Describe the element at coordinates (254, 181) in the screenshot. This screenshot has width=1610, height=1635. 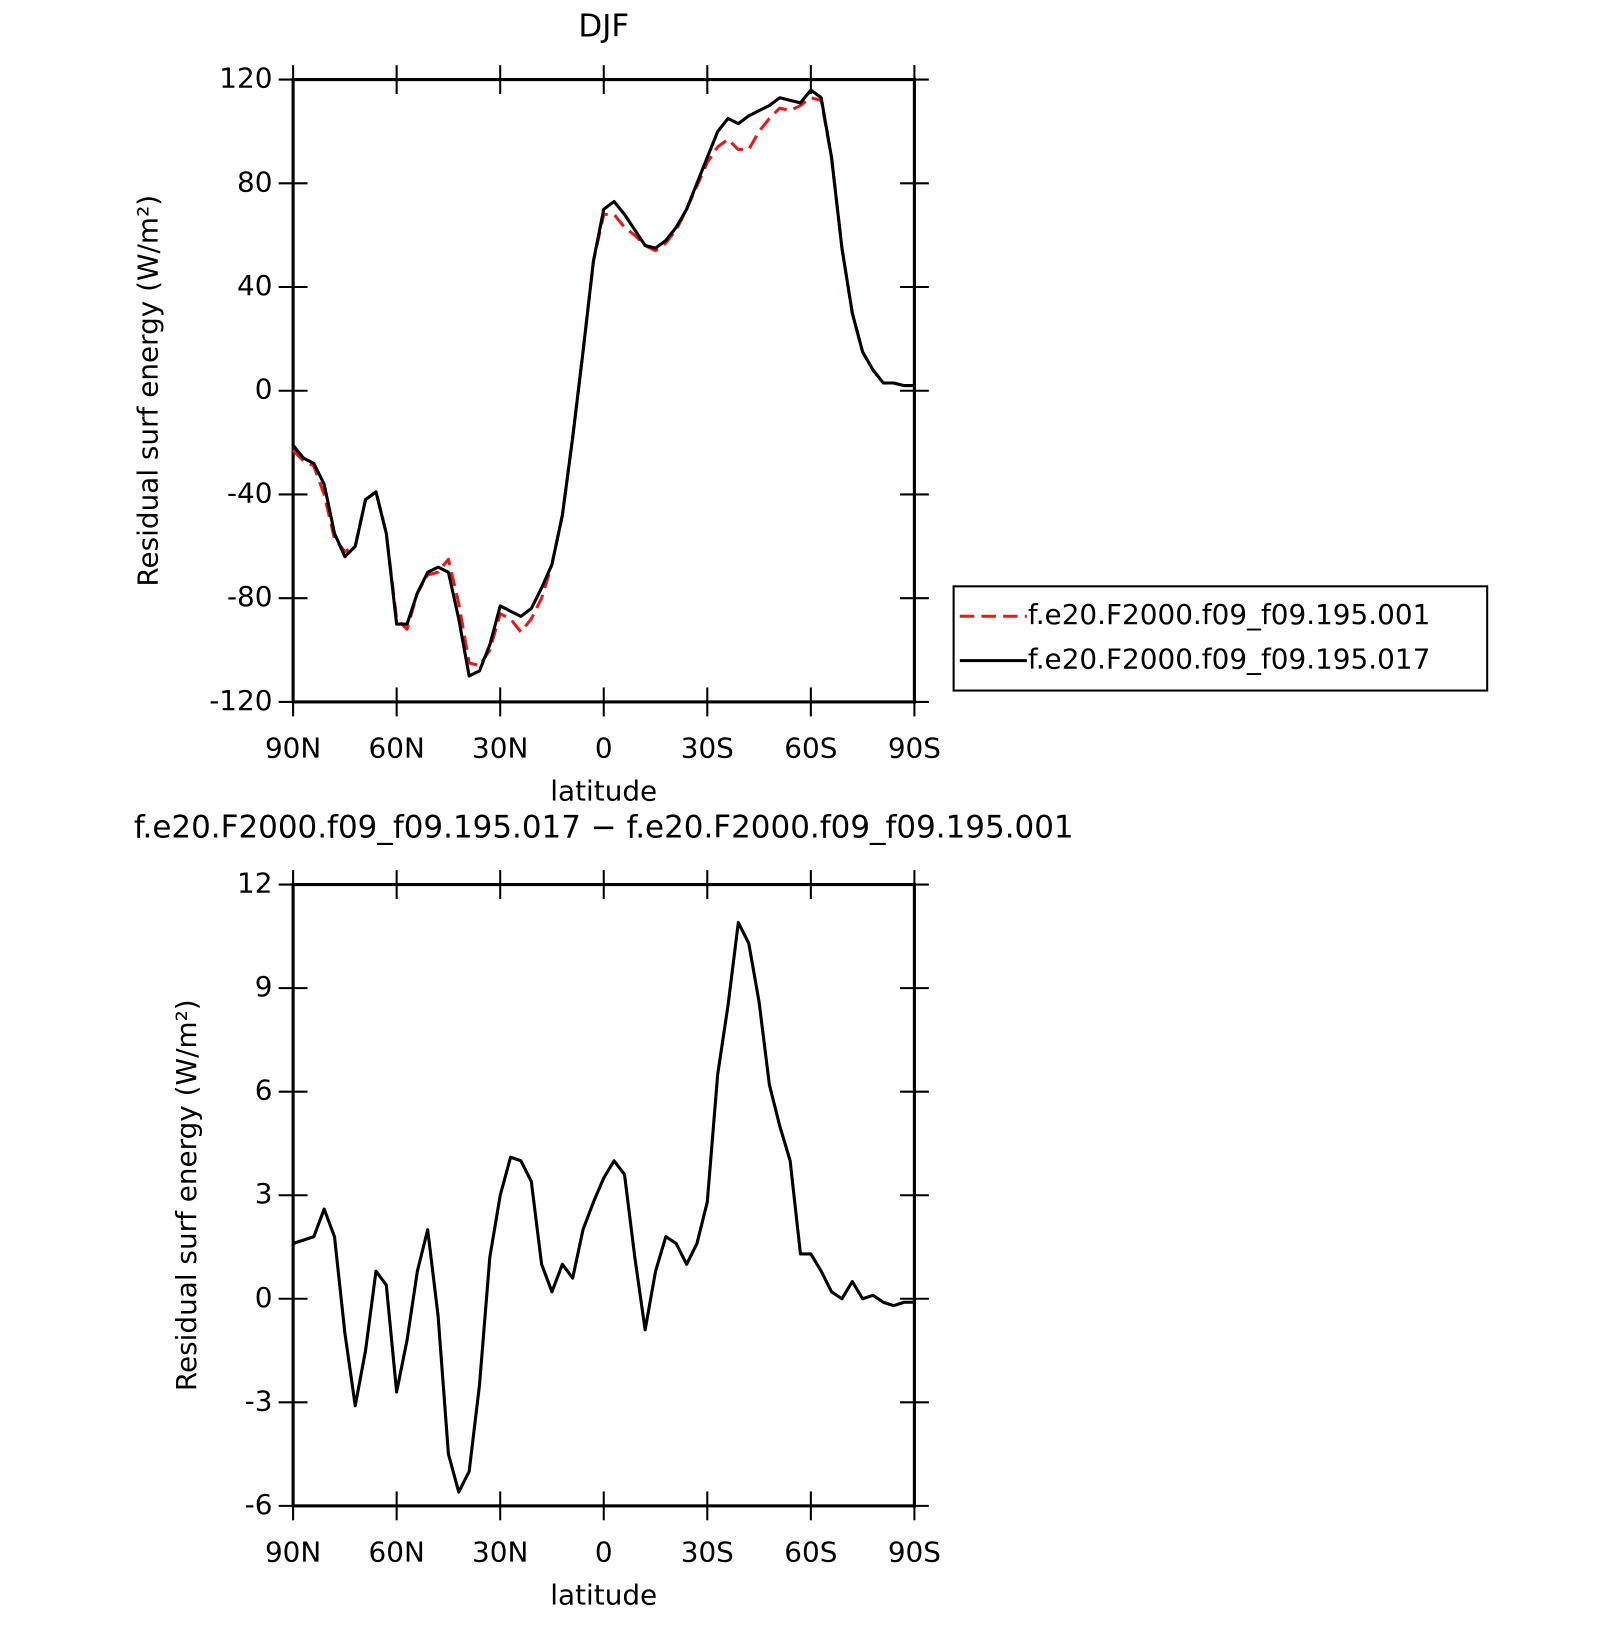
I see `y-tick-label: 80` at that location.